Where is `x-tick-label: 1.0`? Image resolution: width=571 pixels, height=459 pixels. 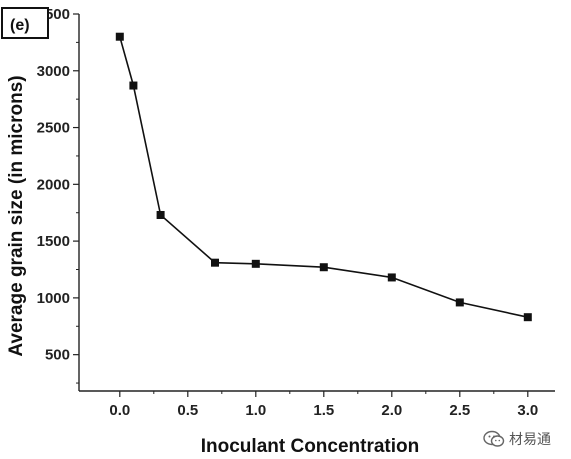
x-tick-label: 1.0 is located at coordinates (255, 410).